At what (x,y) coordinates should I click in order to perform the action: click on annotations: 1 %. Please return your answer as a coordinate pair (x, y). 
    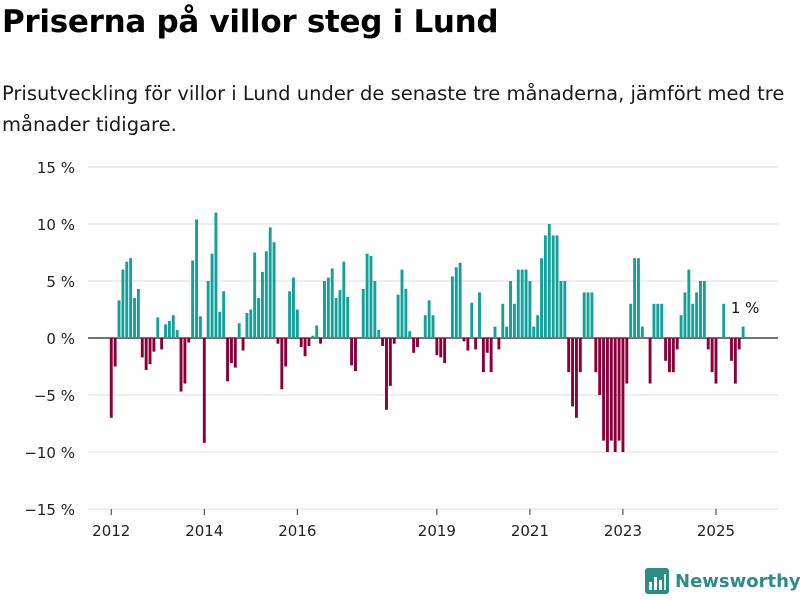
    Looking at the image, I should click on (745, 308).